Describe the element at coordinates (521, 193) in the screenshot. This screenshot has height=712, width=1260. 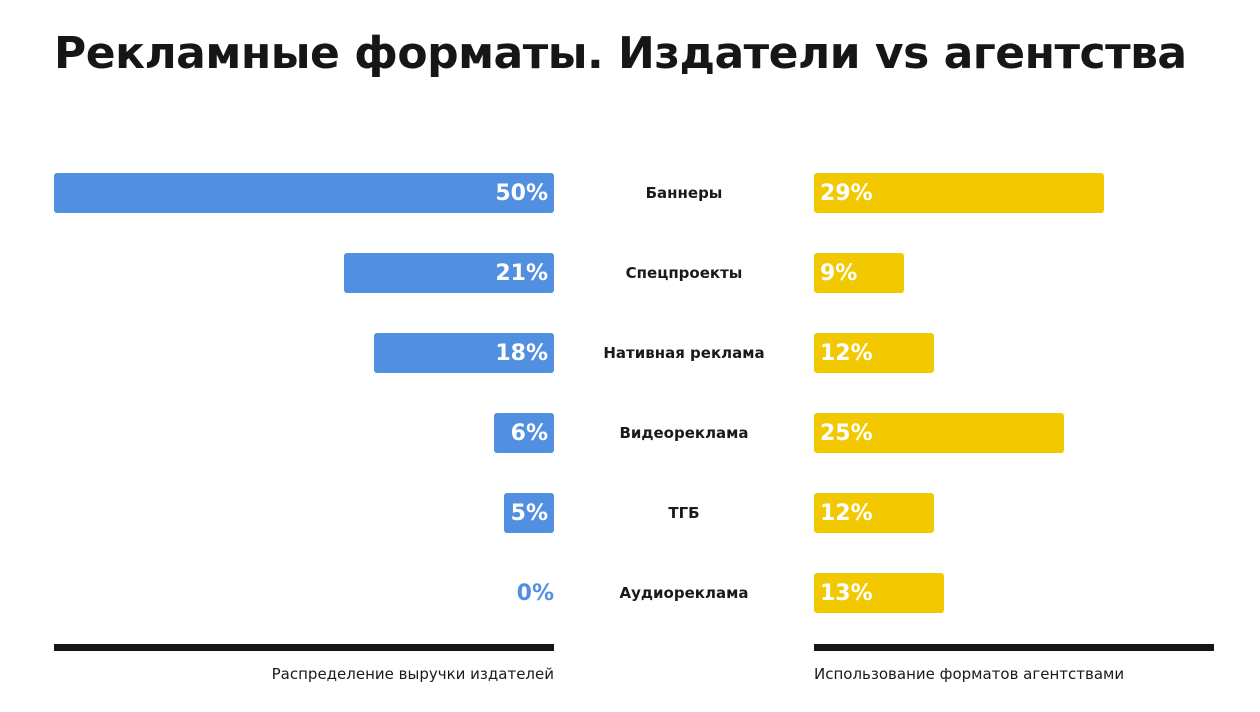
I see `publishers-value-label: 50%` at that location.